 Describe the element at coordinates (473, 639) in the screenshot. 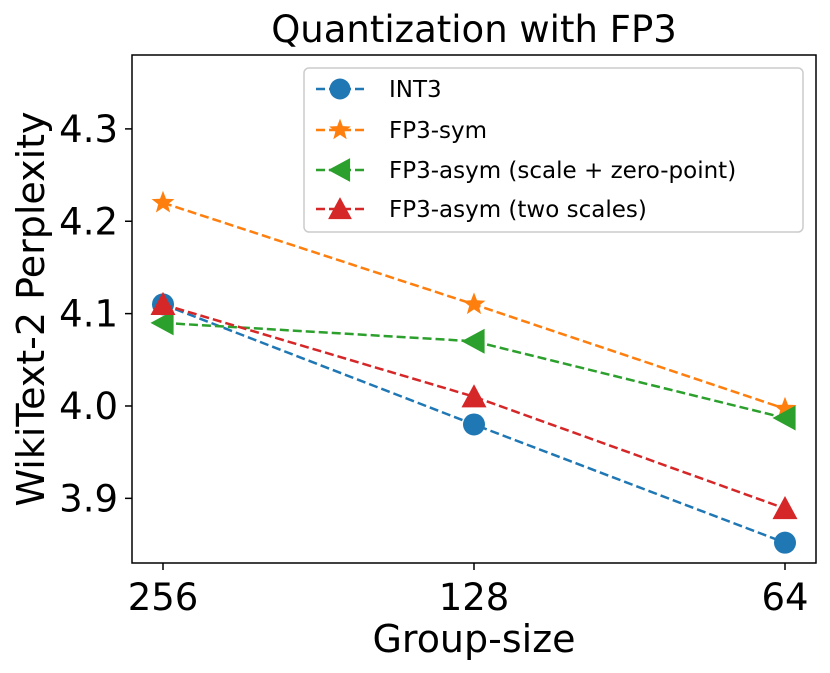

I see `x-axis-label: Group-size` at that location.